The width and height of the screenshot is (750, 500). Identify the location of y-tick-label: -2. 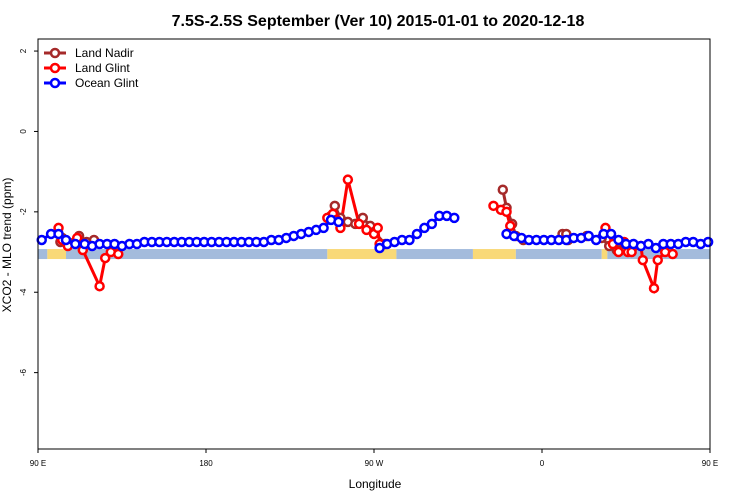
(23, 212).